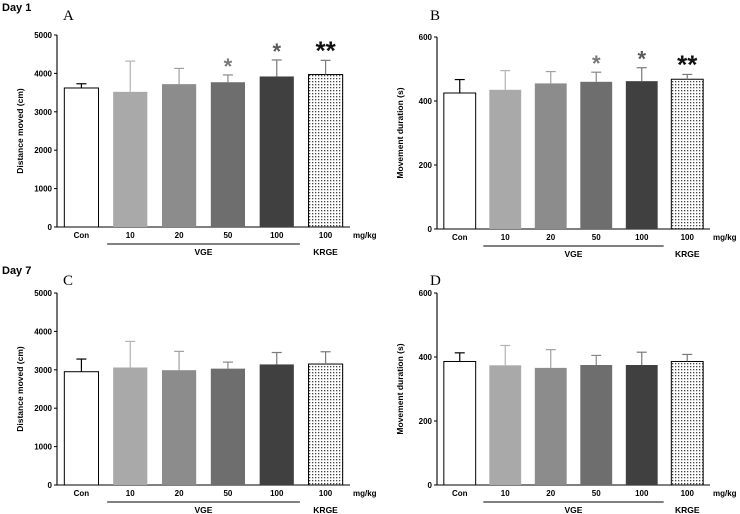 The height and width of the screenshot is (514, 740). Describe the element at coordinates (435, 281) in the screenshot. I see `panel-label: D` at that location.